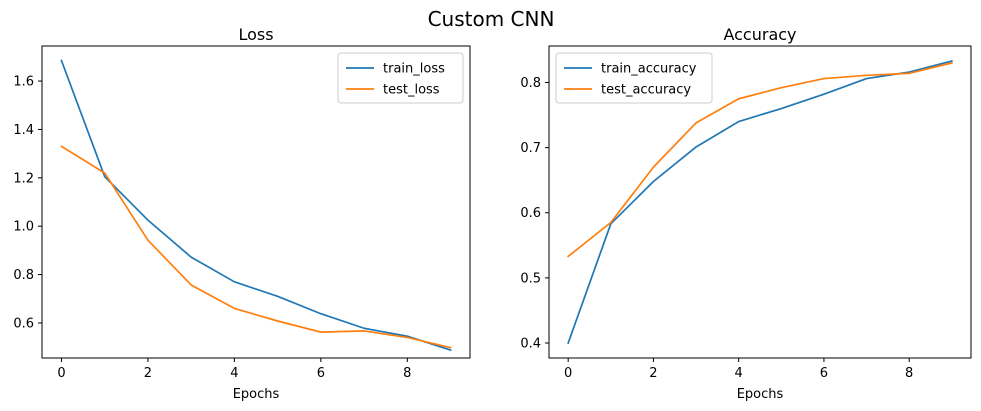 This screenshot has width=981, height=411. I want to click on loss-x-tick-label: 6, so click(321, 373).